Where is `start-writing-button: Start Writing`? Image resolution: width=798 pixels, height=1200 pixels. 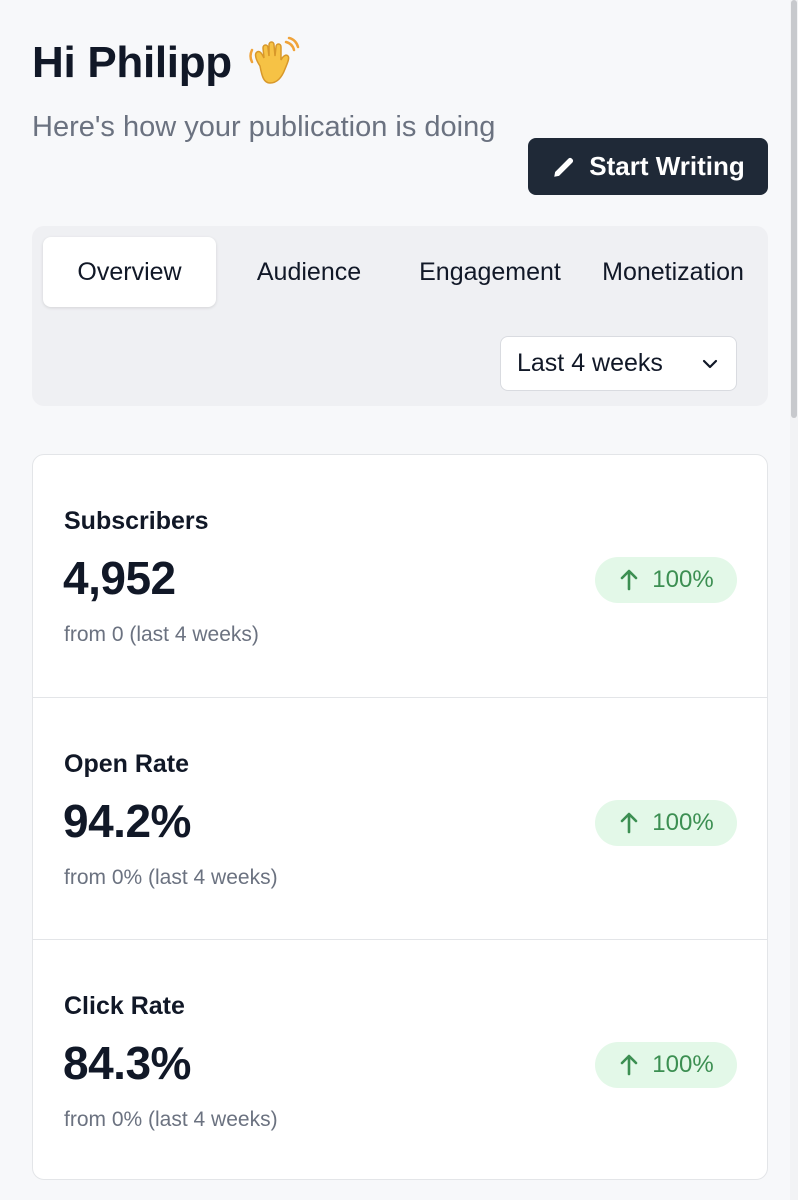
start-writing-button: Start Writing is located at coordinates (648, 166).